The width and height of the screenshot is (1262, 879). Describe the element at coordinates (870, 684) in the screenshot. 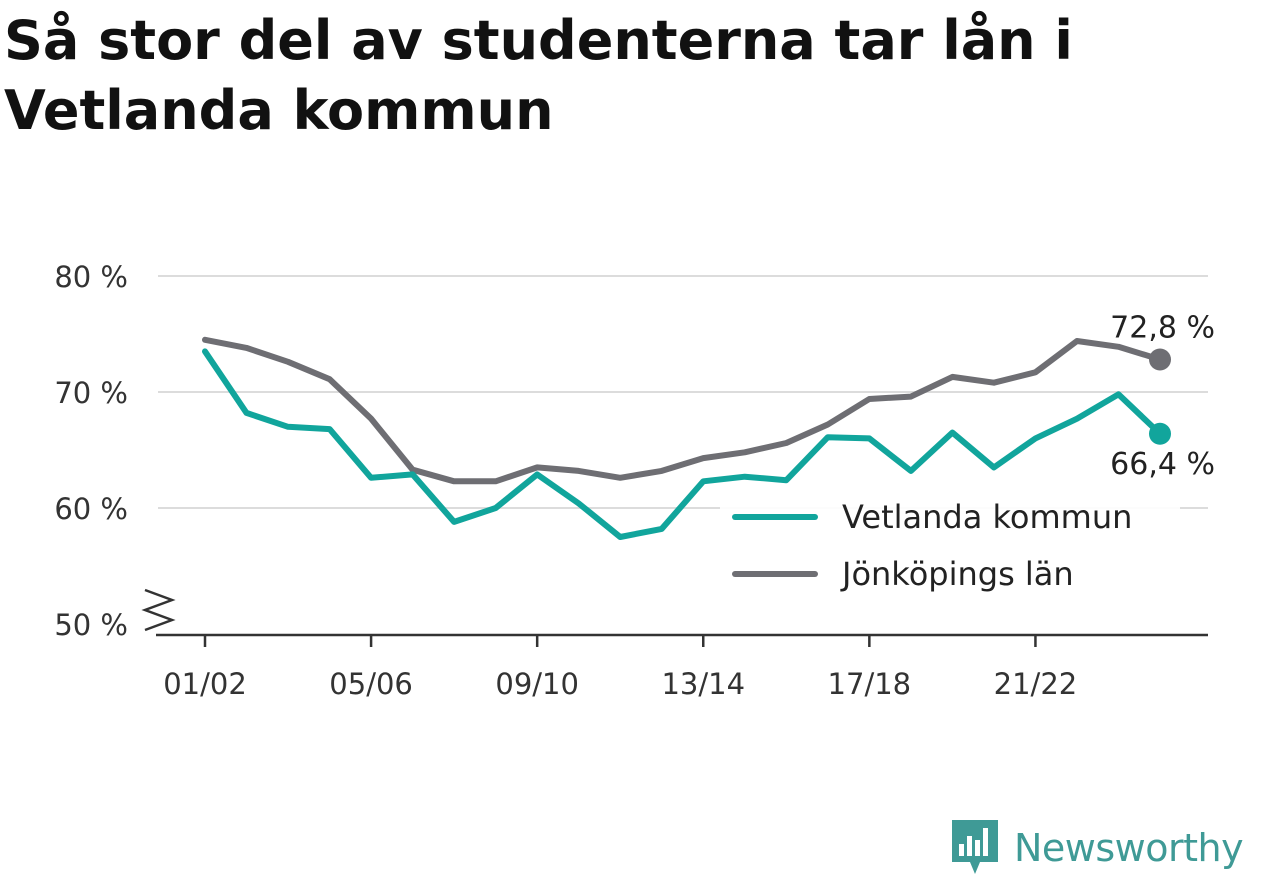

I see `x-tick-label: 17/18` at that location.